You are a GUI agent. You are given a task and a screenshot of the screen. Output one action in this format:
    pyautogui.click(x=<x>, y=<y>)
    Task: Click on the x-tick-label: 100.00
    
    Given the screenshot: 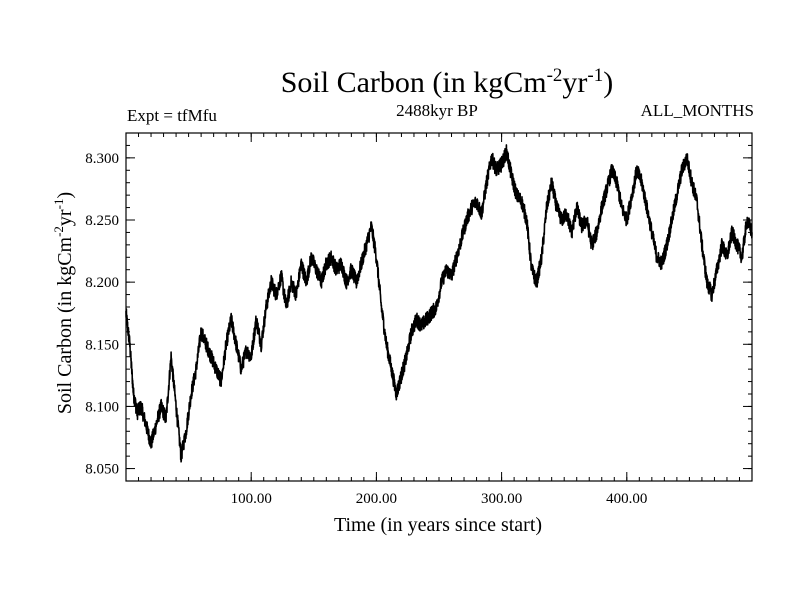 What is the action you would take?
    pyautogui.click(x=251, y=499)
    